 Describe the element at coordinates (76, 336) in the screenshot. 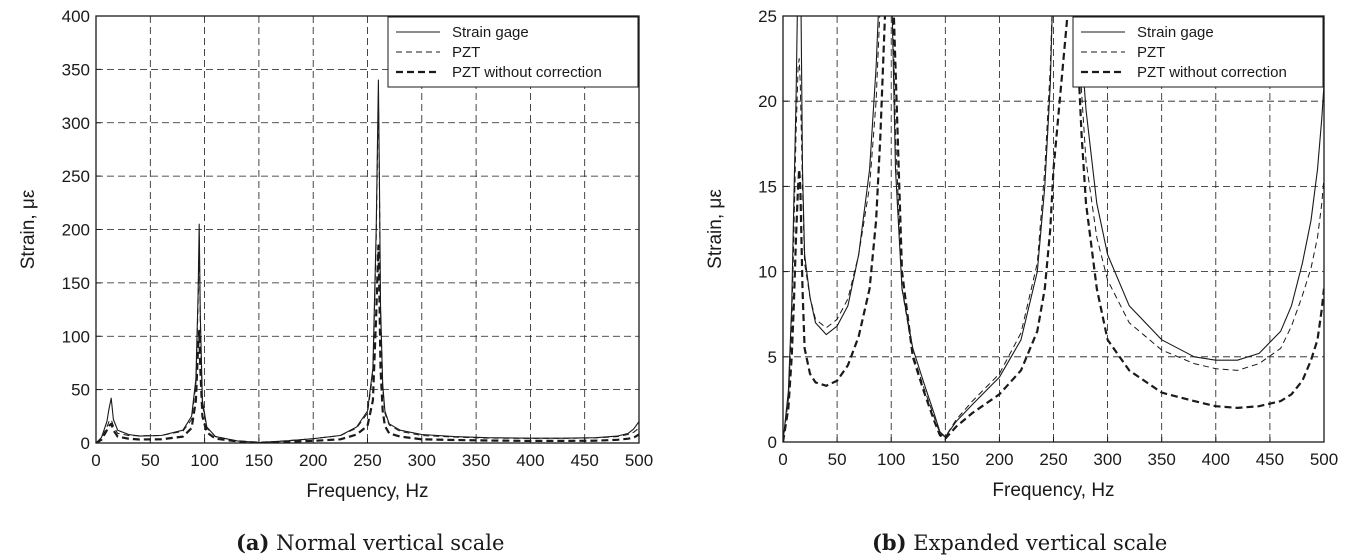

I see `chart-a-y-tick-label: 100` at that location.